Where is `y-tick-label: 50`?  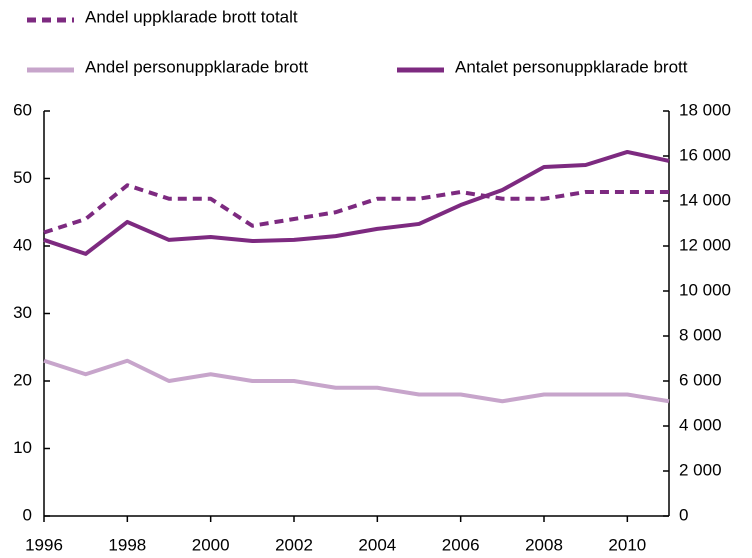 y-tick-label: 50 is located at coordinates (22, 177).